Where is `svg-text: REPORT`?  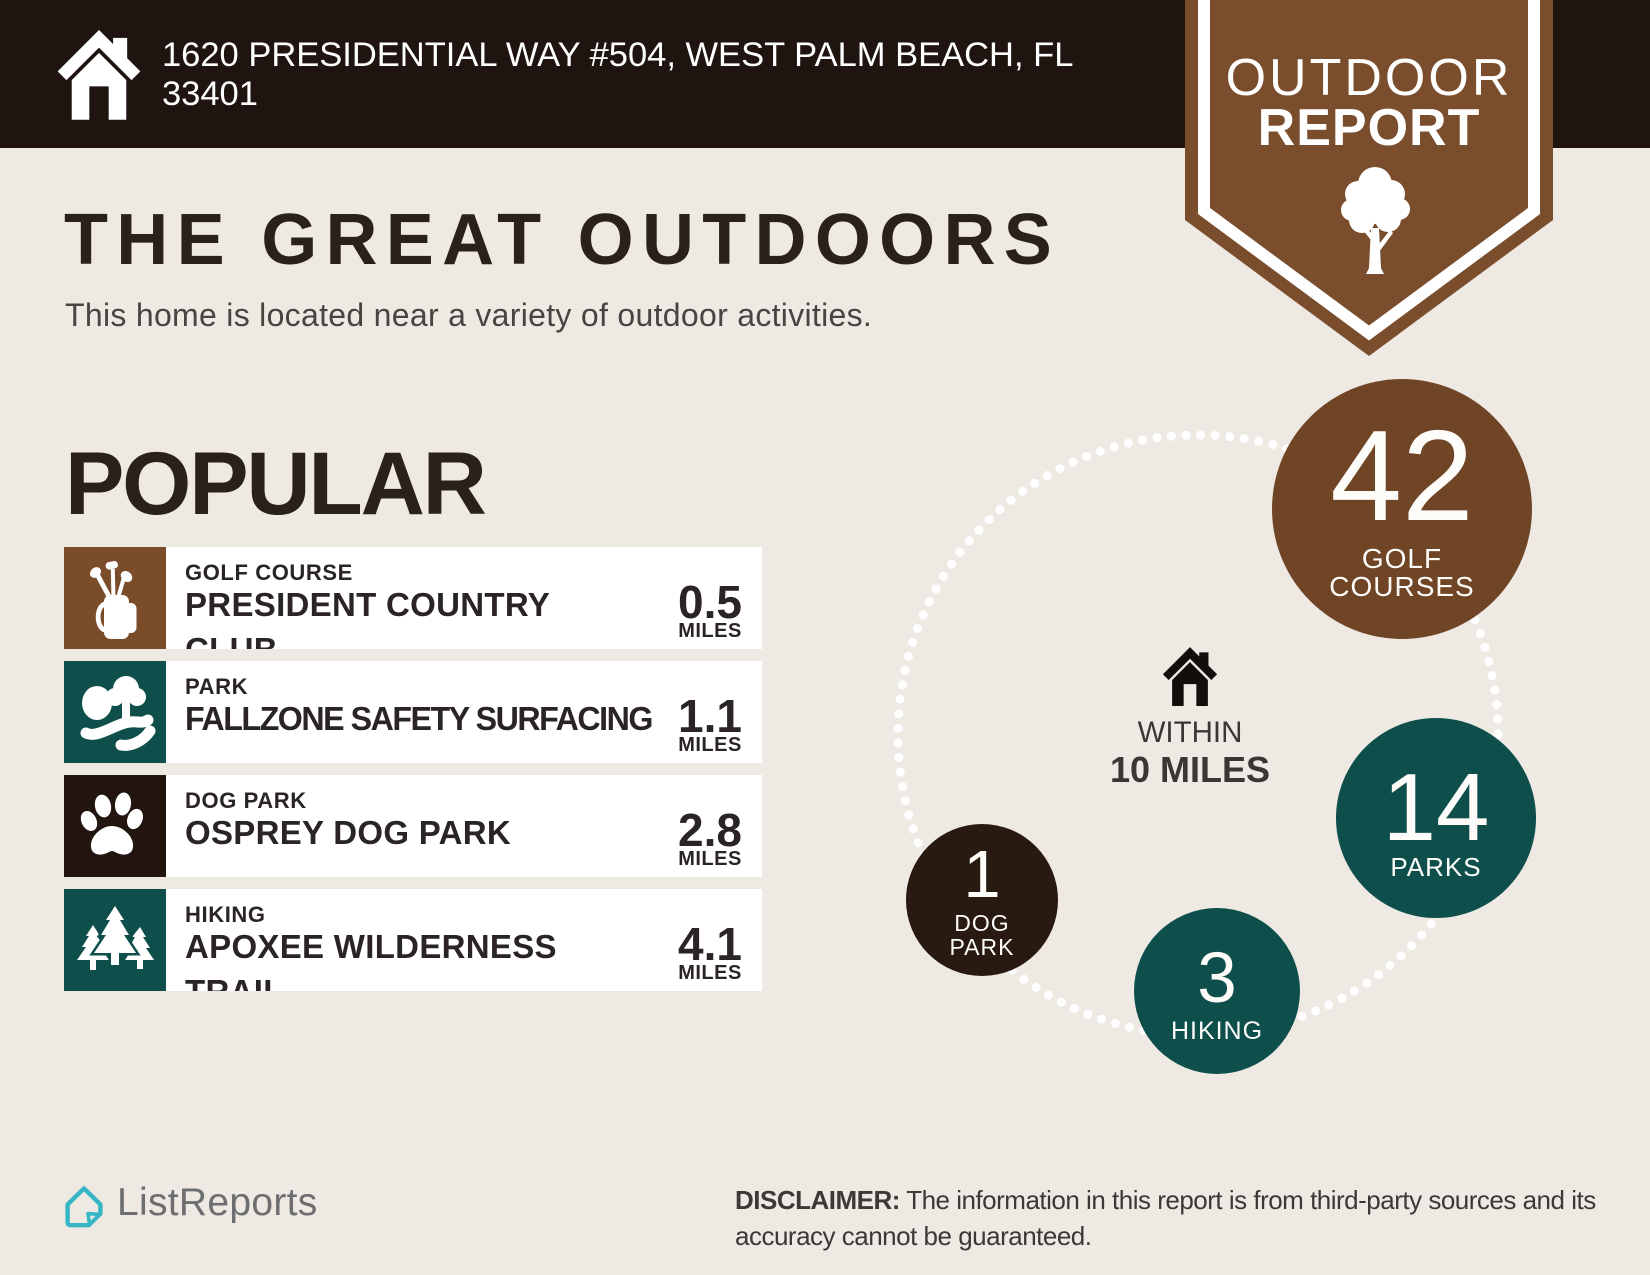
svg-text: REPORT is located at coordinates (1369, 128).